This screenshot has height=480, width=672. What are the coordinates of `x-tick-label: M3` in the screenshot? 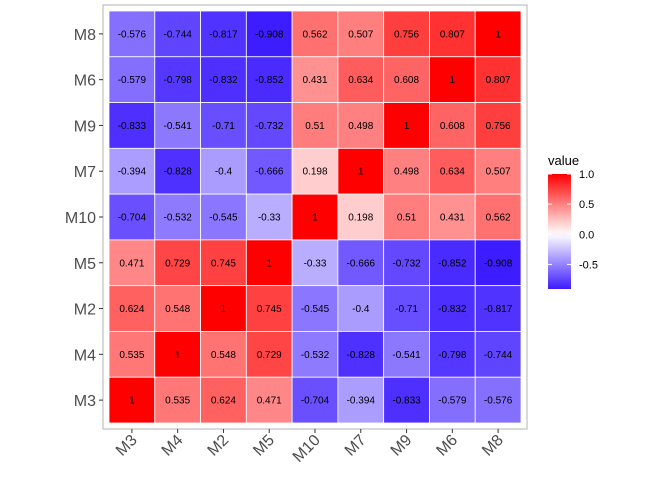 It's located at (127, 446).